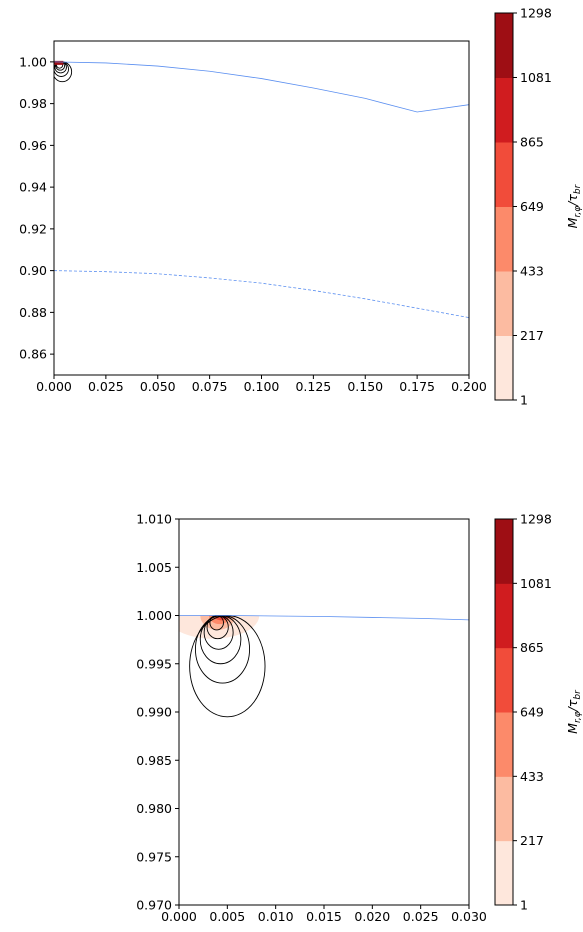  I want to click on y-tick-label: 0.995, so click(154, 663).